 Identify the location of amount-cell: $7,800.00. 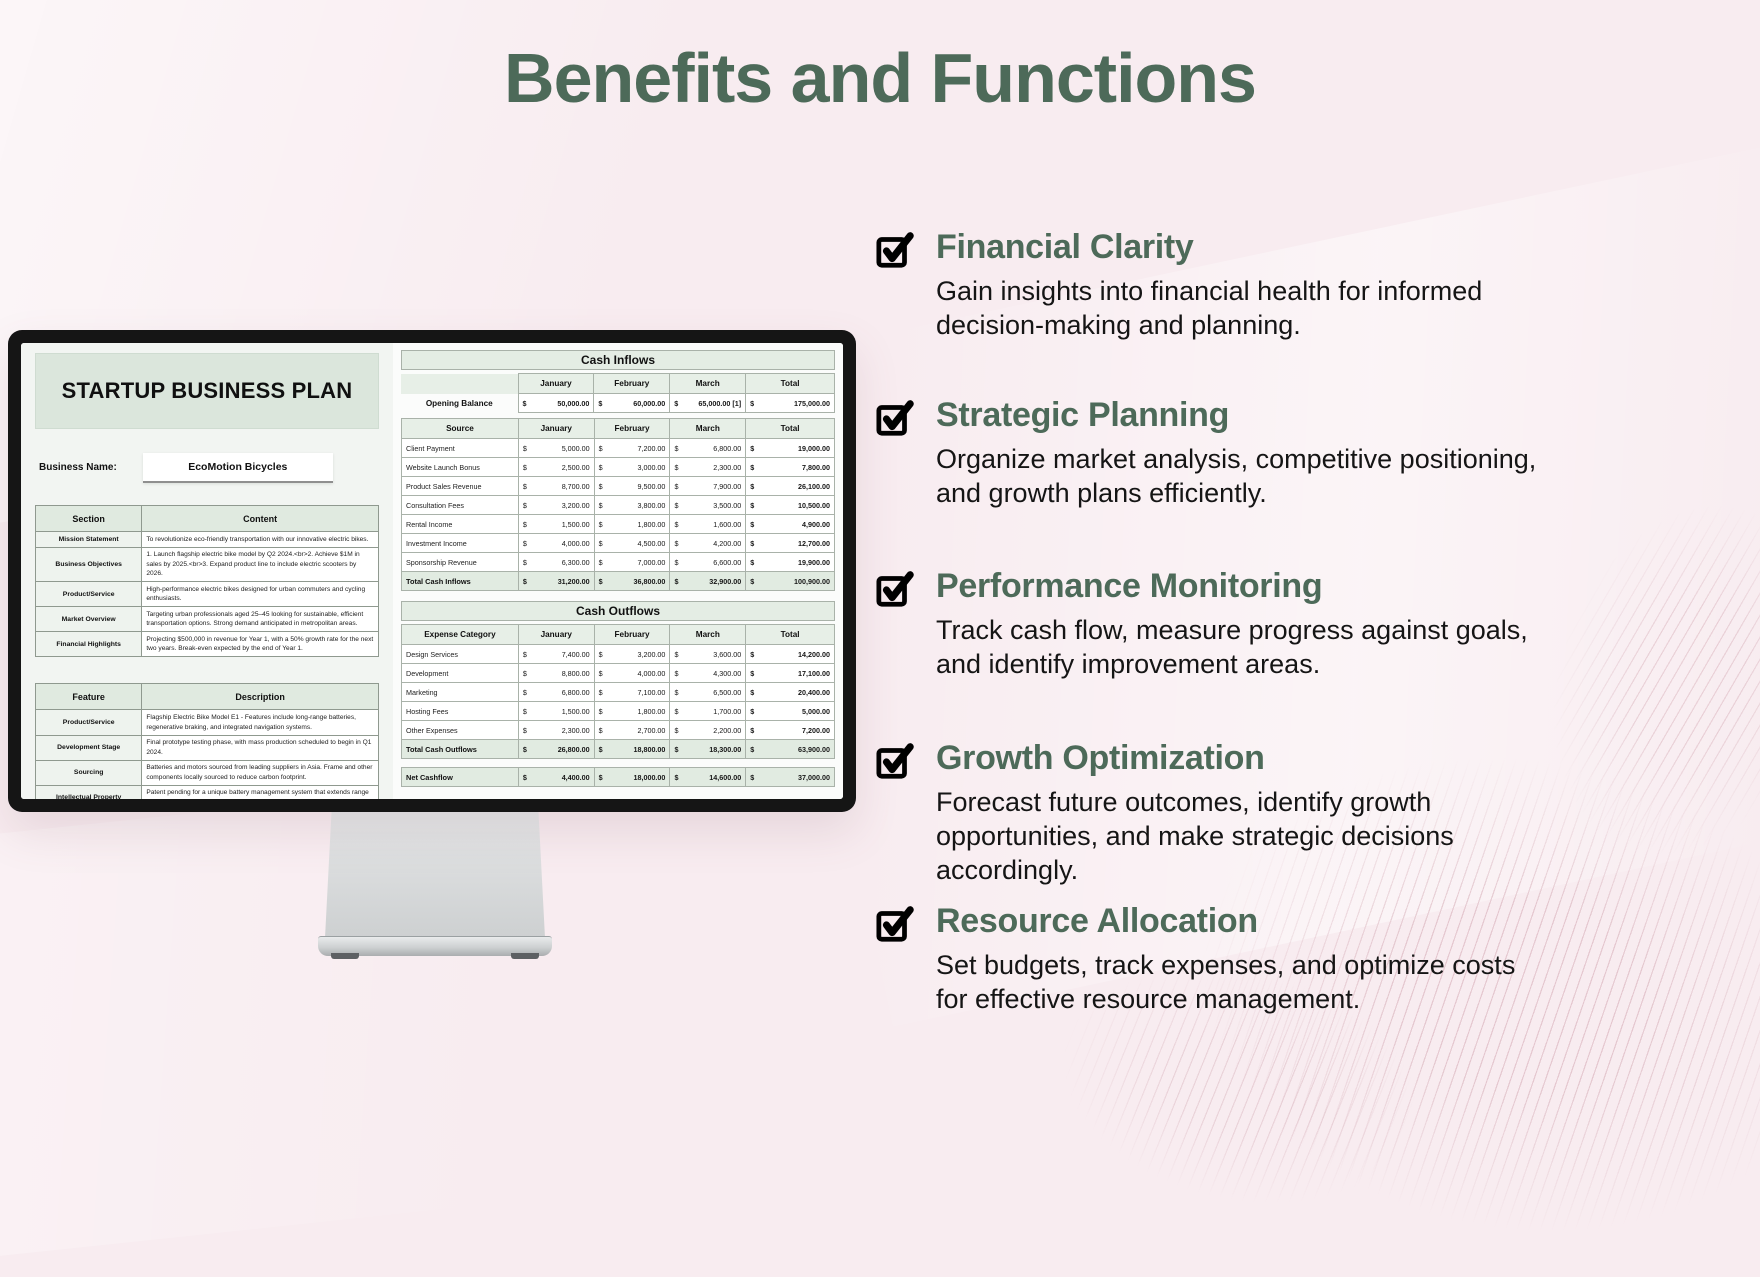
(790, 467).